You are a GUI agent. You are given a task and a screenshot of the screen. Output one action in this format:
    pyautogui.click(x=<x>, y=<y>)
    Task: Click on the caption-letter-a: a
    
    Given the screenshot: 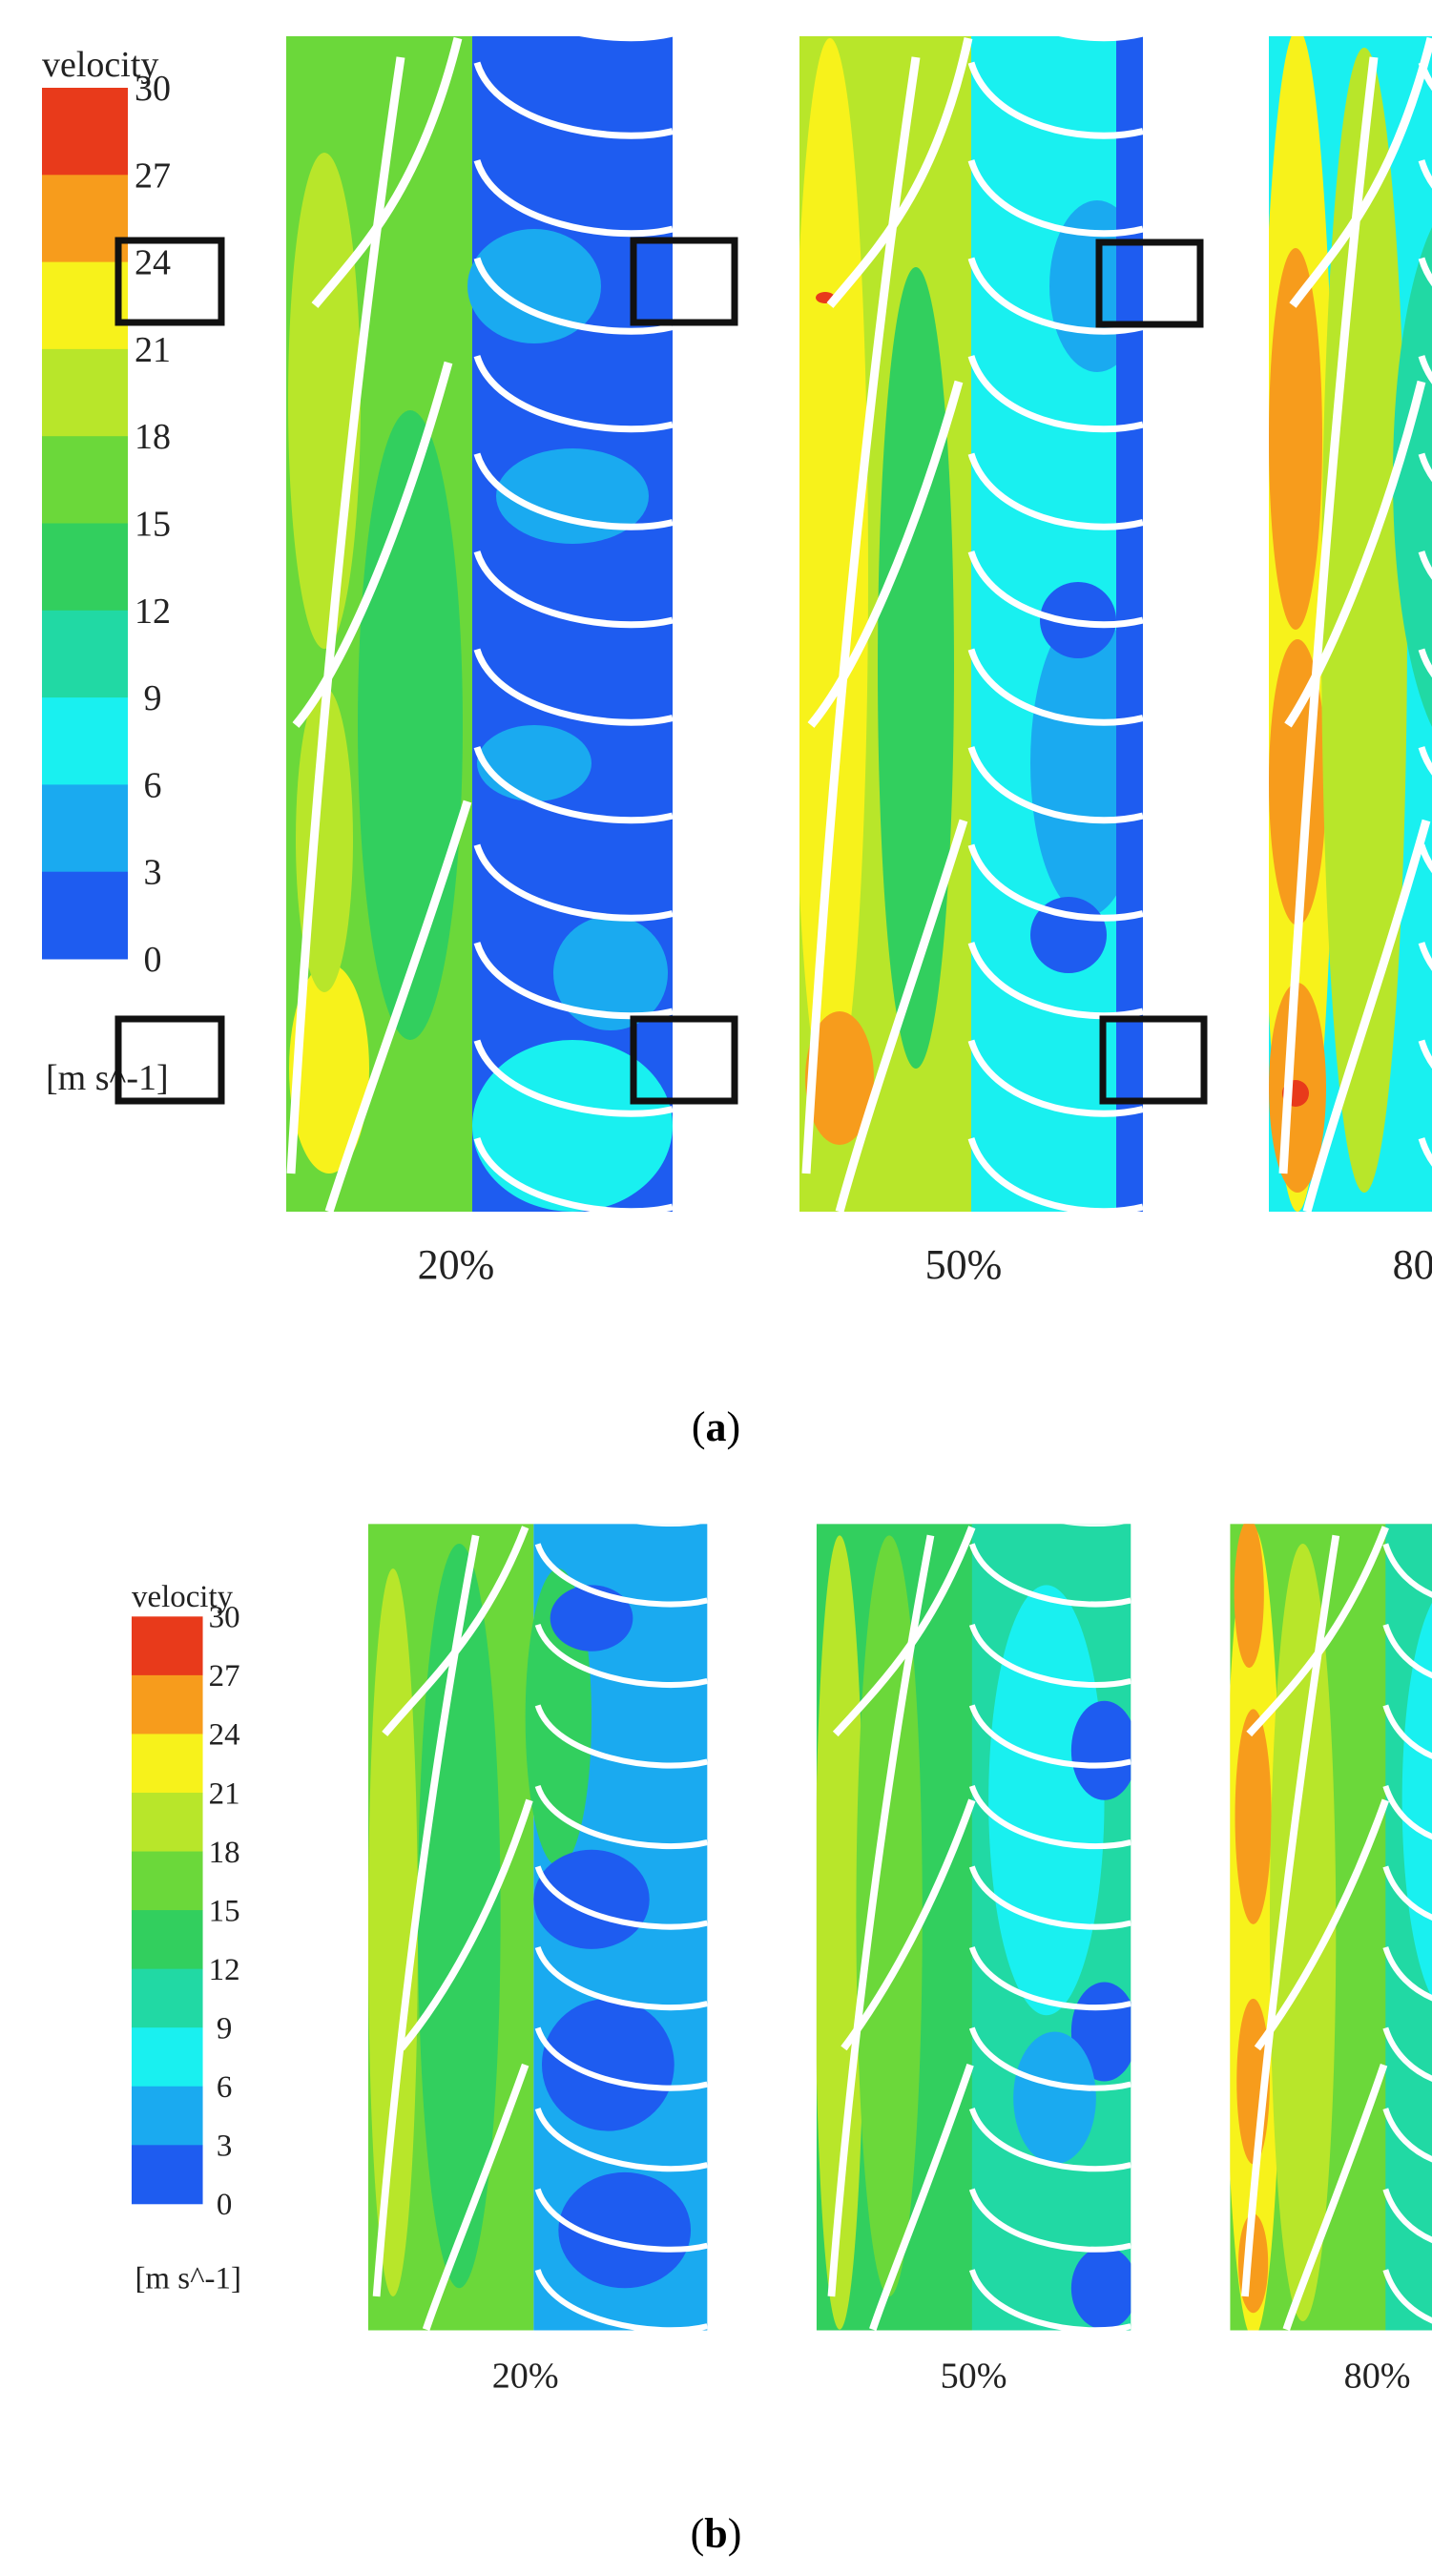 What is the action you would take?
    pyautogui.click(x=716, y=1426)
    